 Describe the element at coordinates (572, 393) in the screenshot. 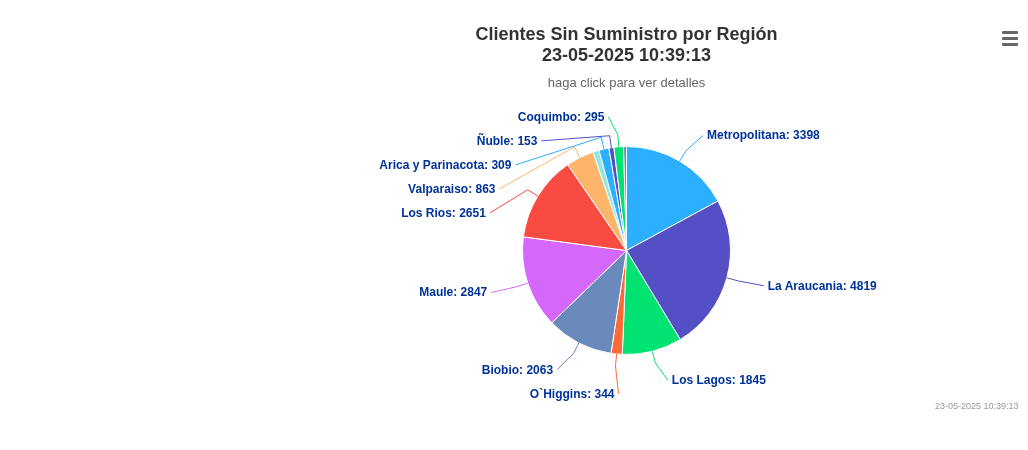

I see `slice-label: O`Higgins: 344` at that location.